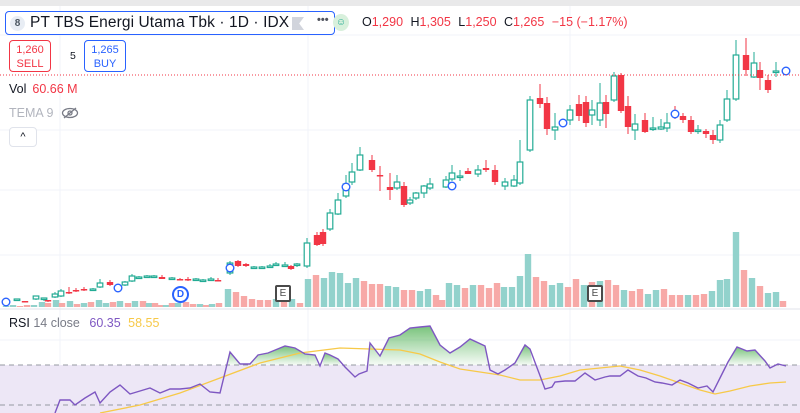 The height and width of the screenshot is (413, 800). I want to click on rsi-params: 14 close, so click(56, 323).